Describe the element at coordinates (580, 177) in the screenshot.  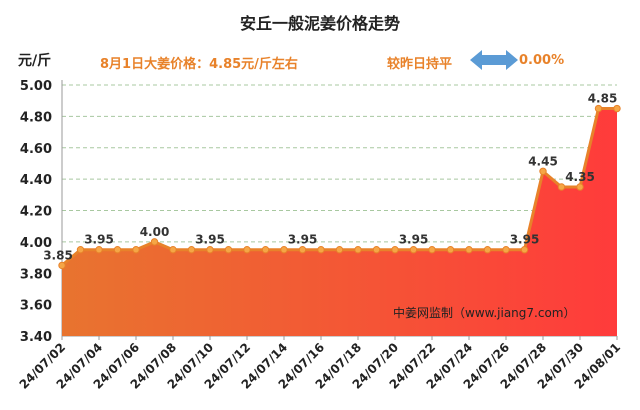
I see `data-label: 4.35` at that location.